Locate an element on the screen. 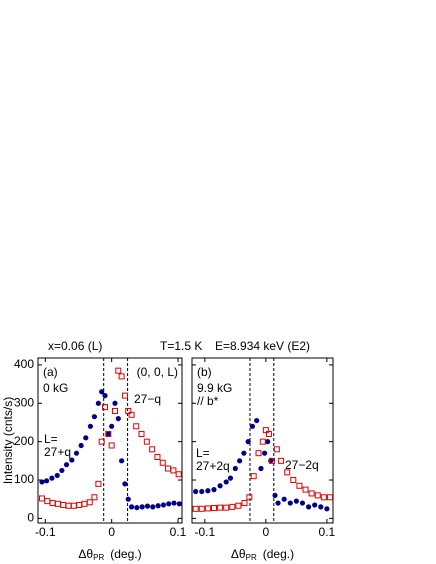  x-tick-label: 0.1 is located at coordinates (327, 532).